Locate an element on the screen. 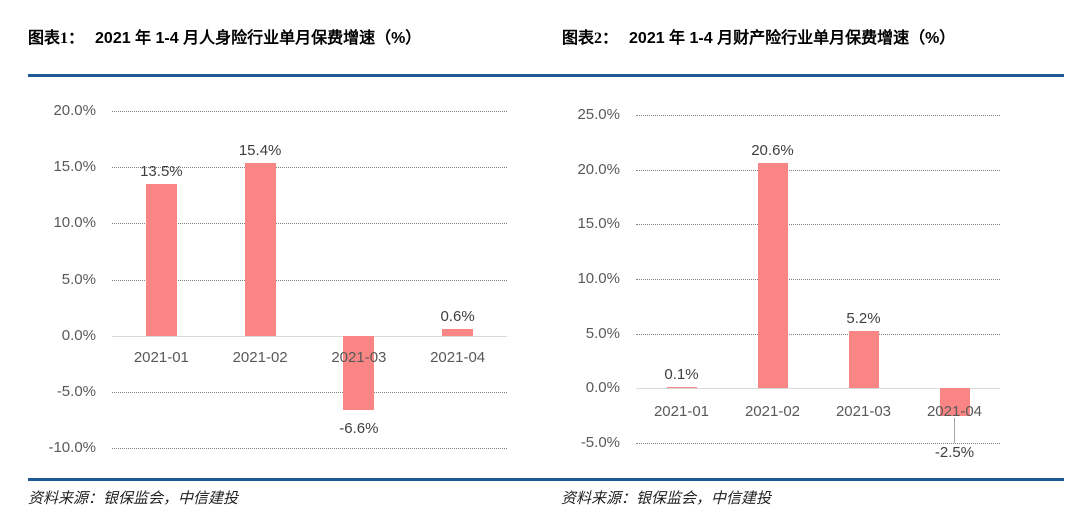  bar-value-label: -6.6% is located at coordinates (359, 428).